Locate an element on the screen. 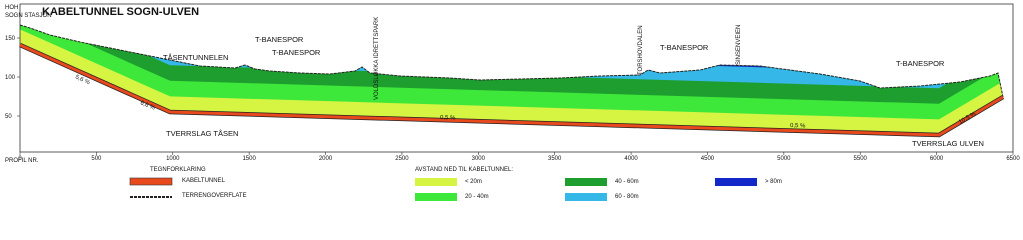 Image resolution: width=1023 pixels, height=240 pixels. legend-label: > 80m is located at coordinates (773, 182).